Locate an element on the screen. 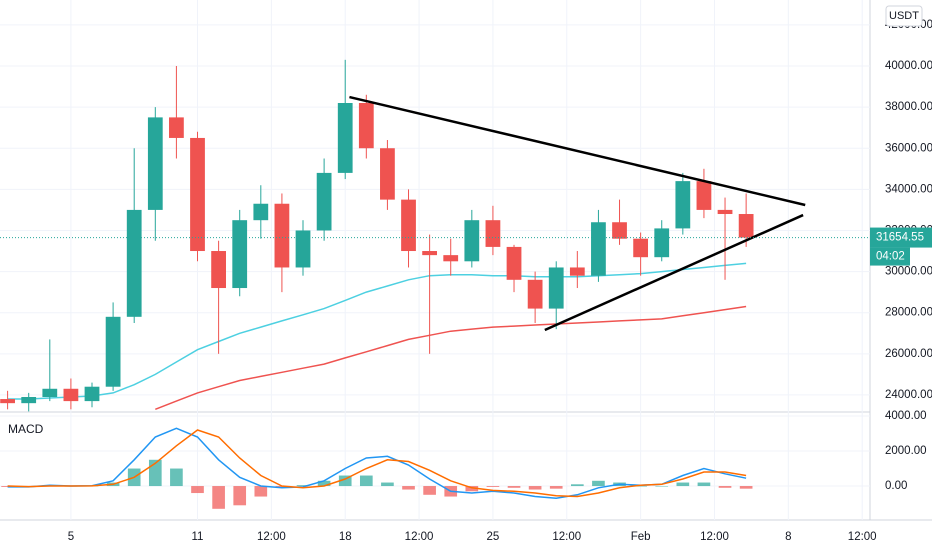 The width and height of the screenshot is (932, 550). currency: USDT is located at coordinates (904, 16).